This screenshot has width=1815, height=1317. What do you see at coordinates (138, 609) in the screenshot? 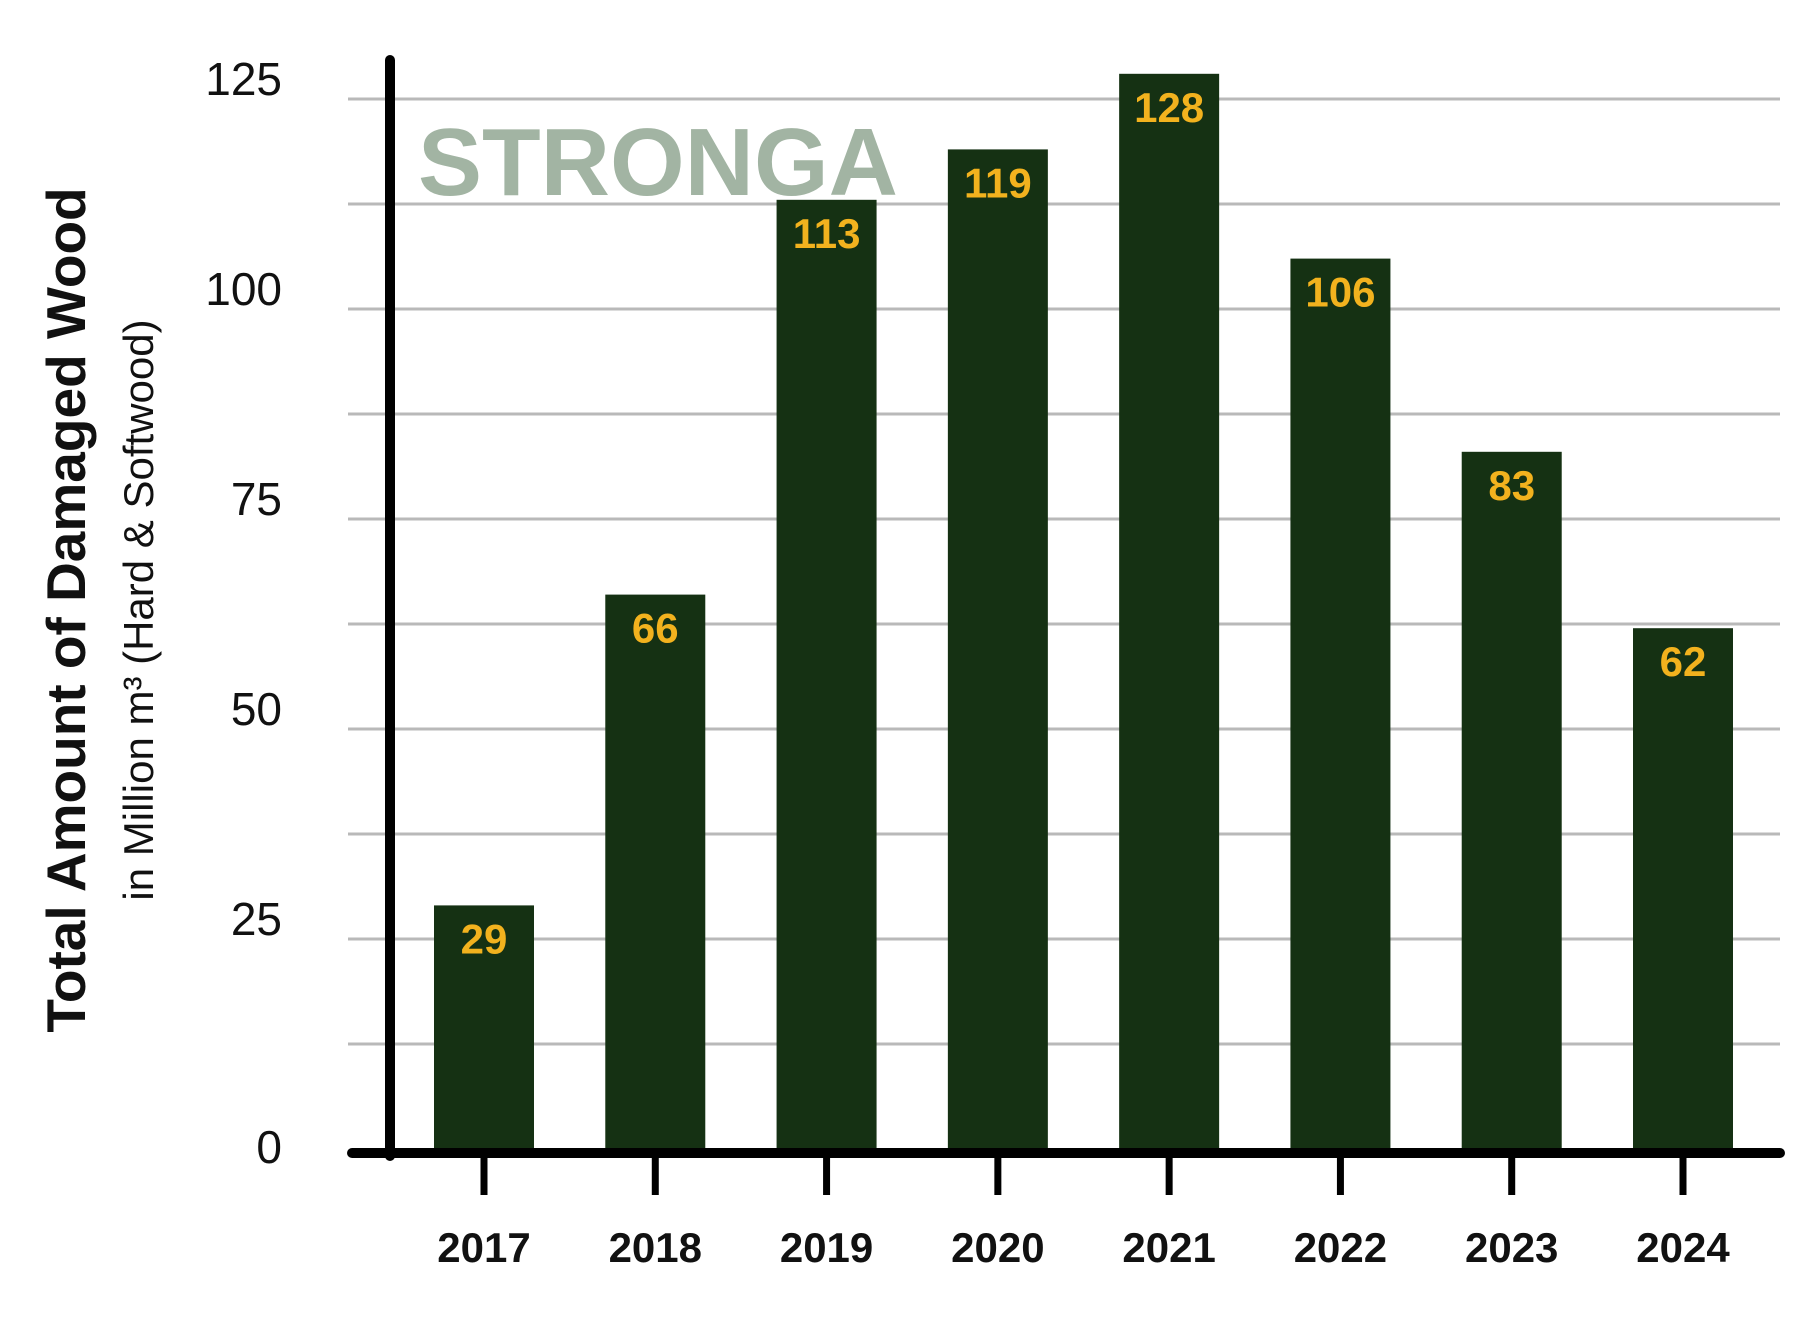
I see `y-axis-title-sub: in Million m³ (Hard & Softwood)` at bounding box center [138, 609].